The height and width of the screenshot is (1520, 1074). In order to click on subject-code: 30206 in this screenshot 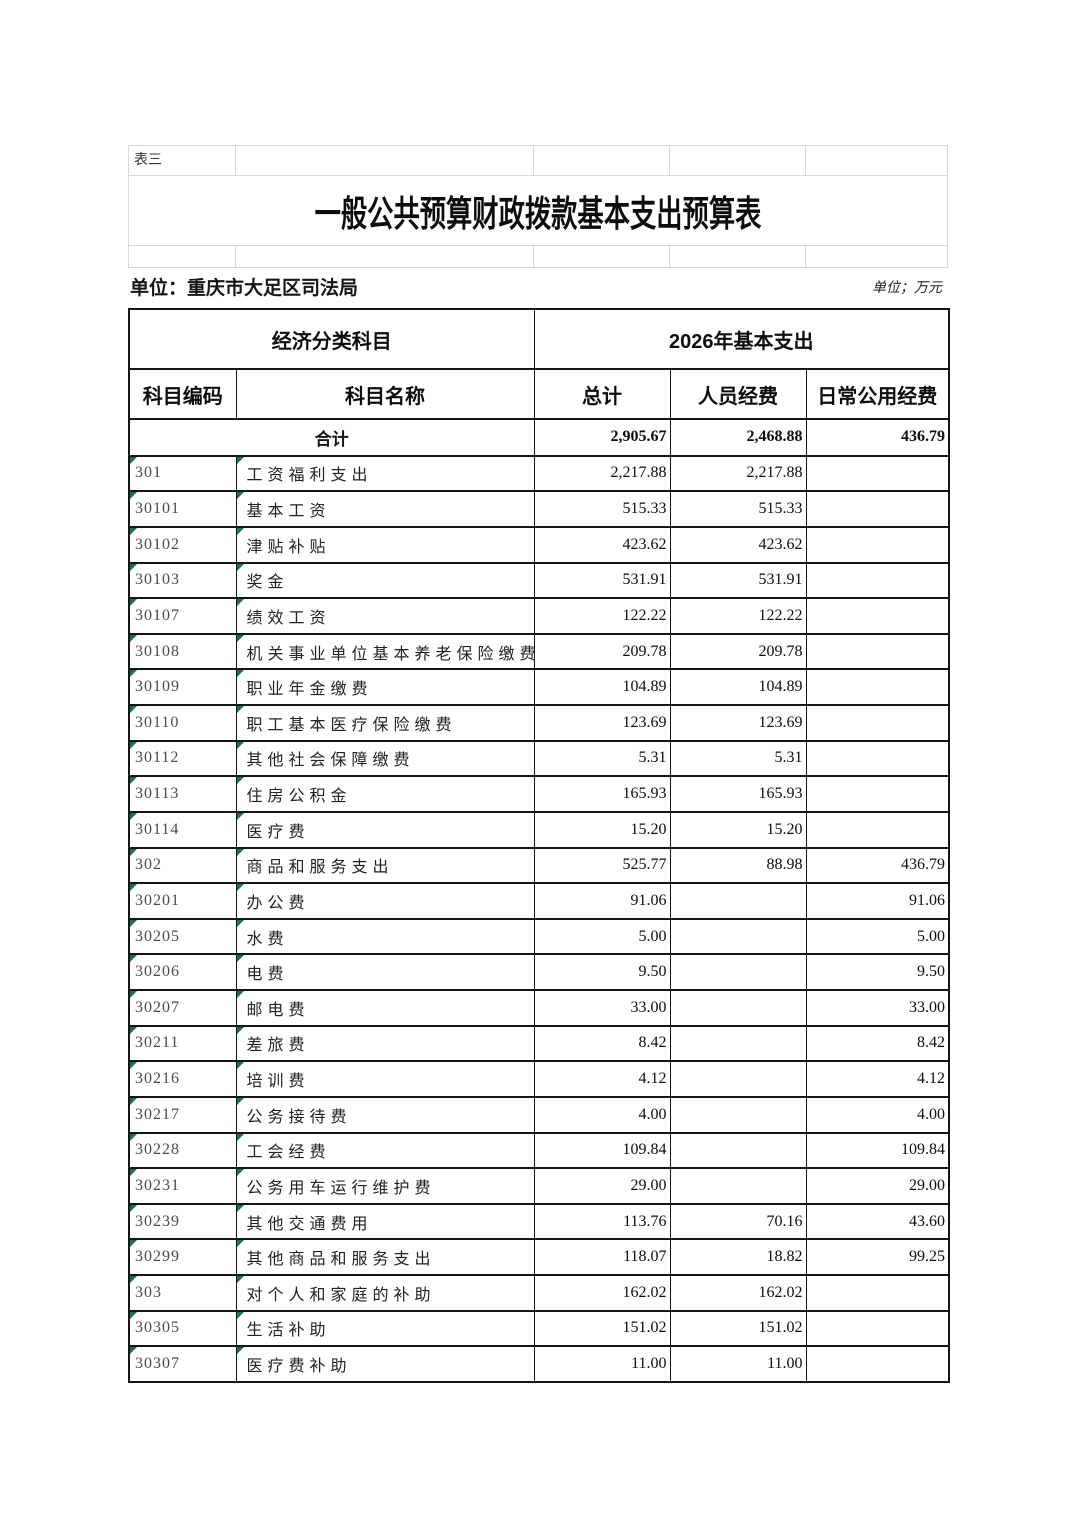, I will do `click(157, 972)`.